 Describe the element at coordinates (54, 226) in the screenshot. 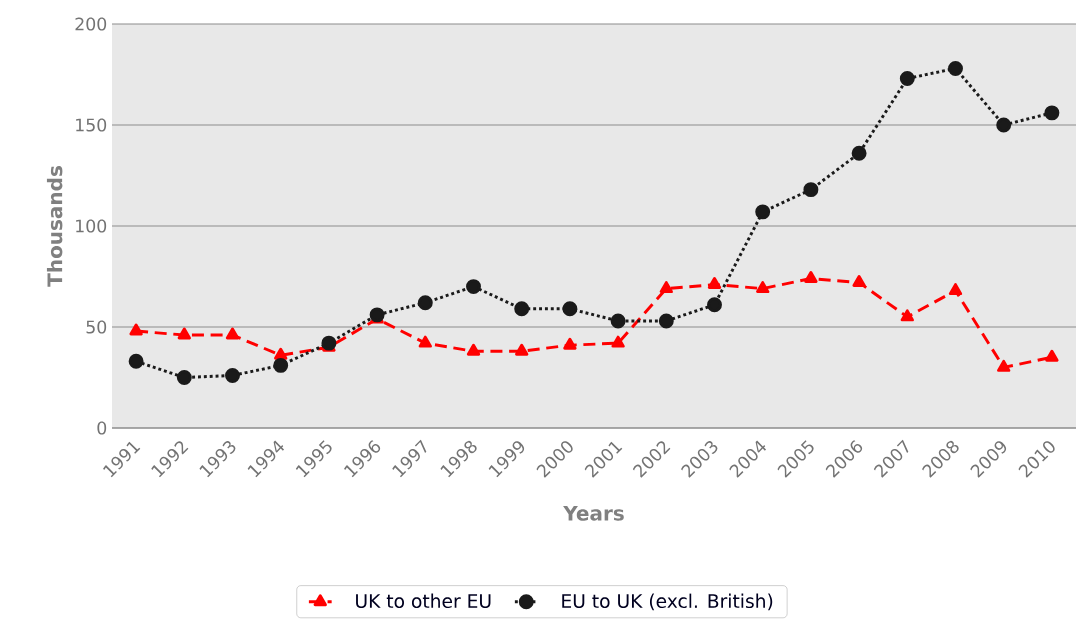

I see `y-axis-title: Thousands` at that location.